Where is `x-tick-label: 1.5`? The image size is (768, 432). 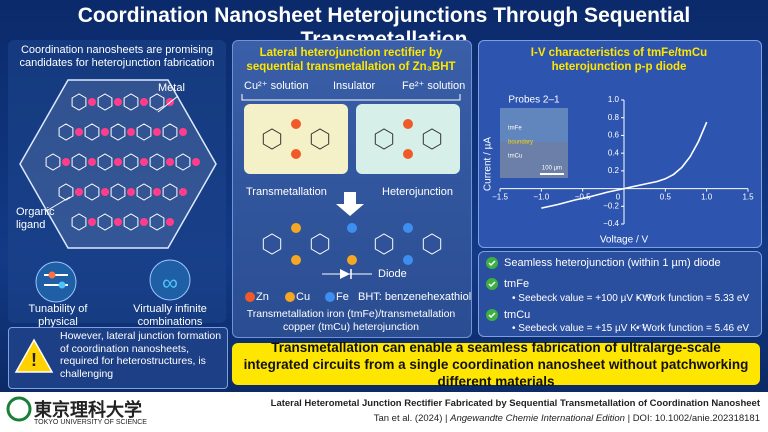
x-tick-label: 1.5 is located at coordinates (748, 197).